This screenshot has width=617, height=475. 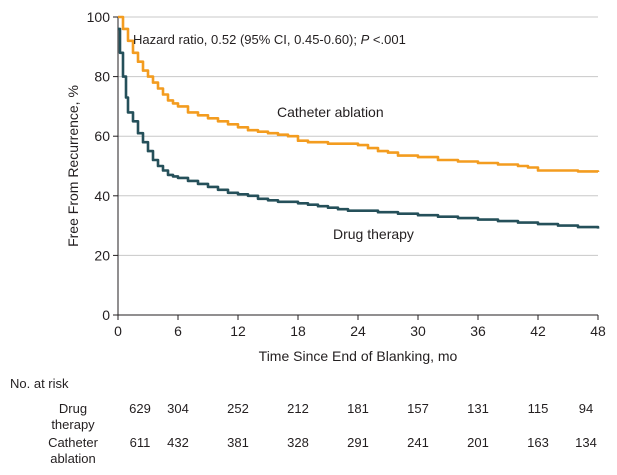 What do you see at coordinates (298, 331) in the screenshot?
I see `x-tick-label-18: 18` at bounding box center [298, 331].